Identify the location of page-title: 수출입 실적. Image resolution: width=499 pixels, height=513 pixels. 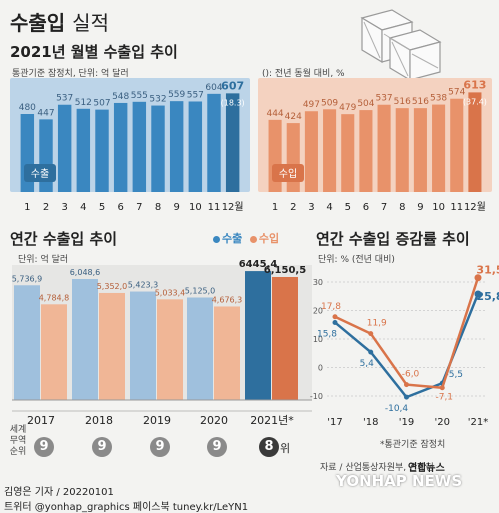
(59, 21).